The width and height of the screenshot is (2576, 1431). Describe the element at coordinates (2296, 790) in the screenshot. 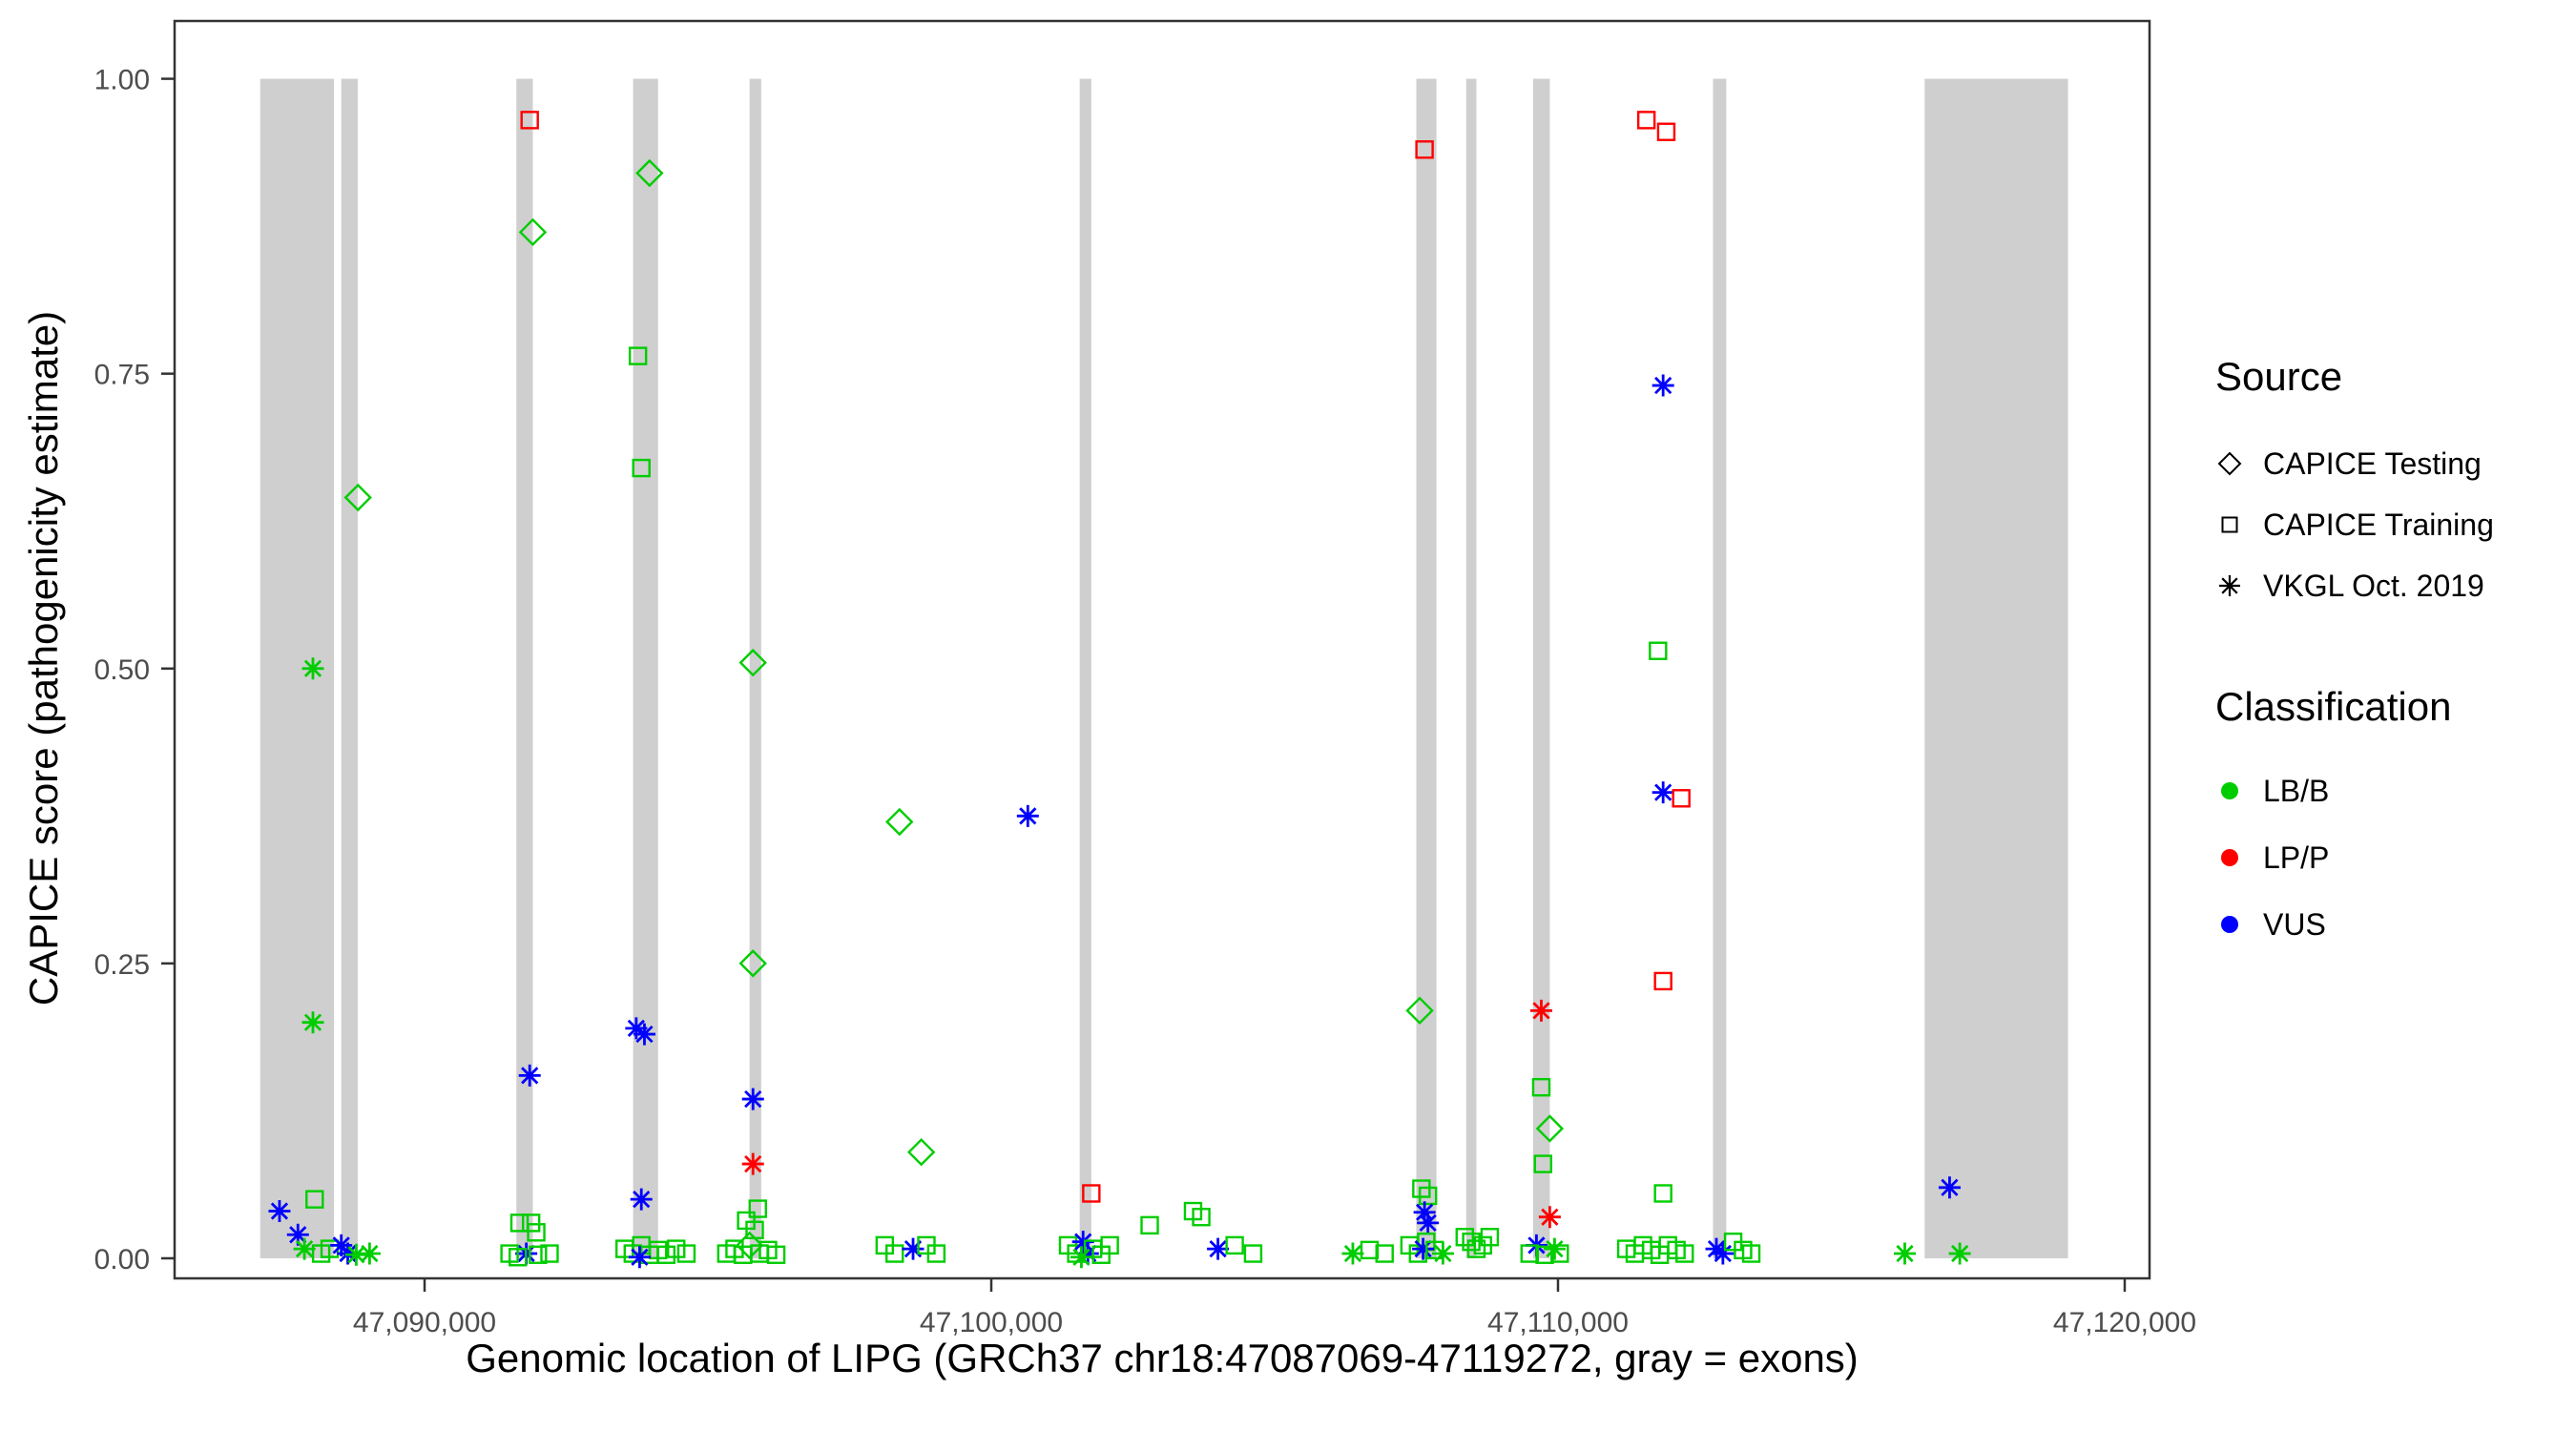

I see `legend-label-lbb: LB/B` at that location.